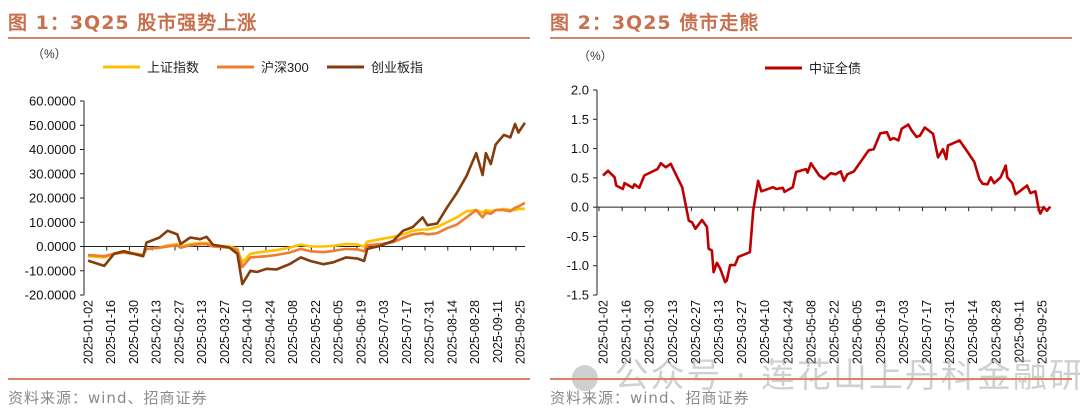  What do you see at coordinates (269, 379) in the screenshot?
I see `chart-1-bottom-rule` at bounding box center [269, 379].